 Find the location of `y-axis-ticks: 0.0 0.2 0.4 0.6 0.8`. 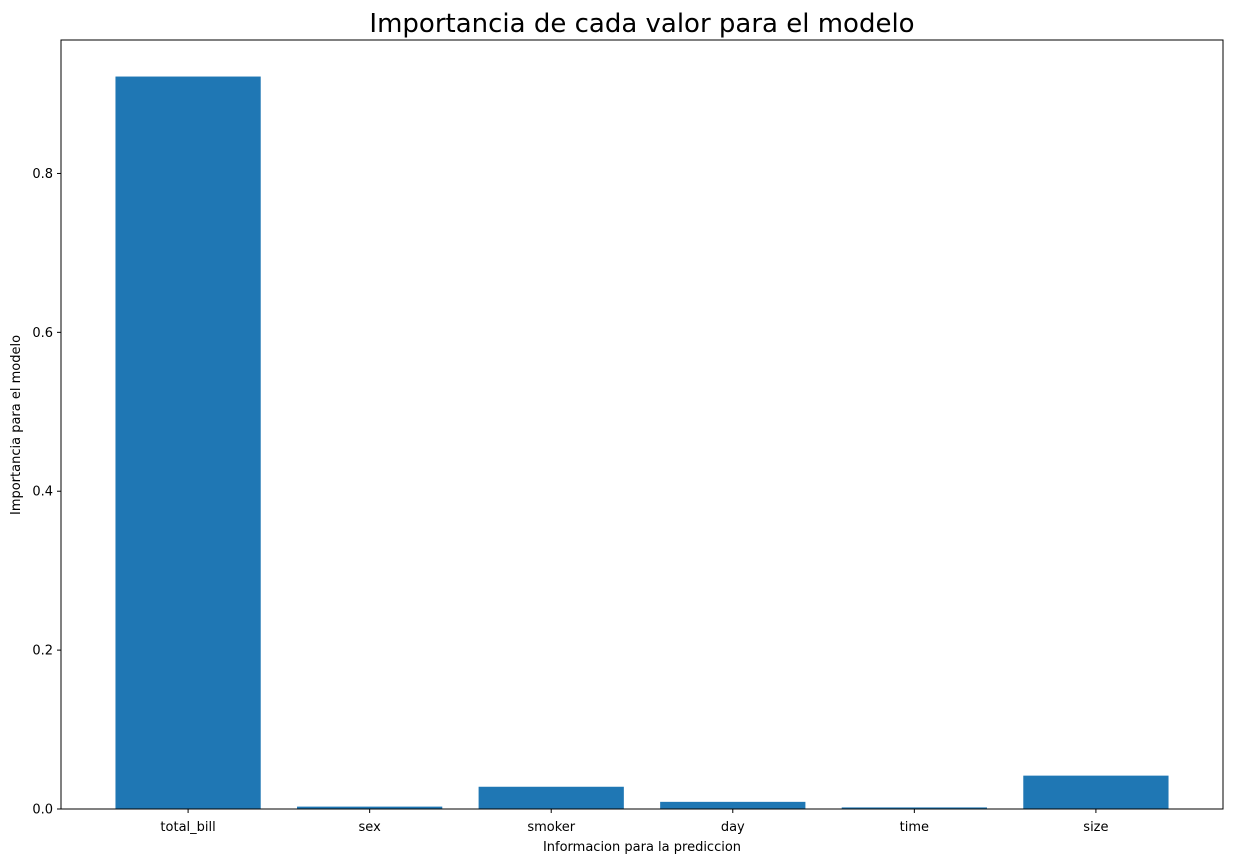

y-axis-ticks: 0.0 0.2 0.4 0.6 0.8 is located at coordinates (46, 492).